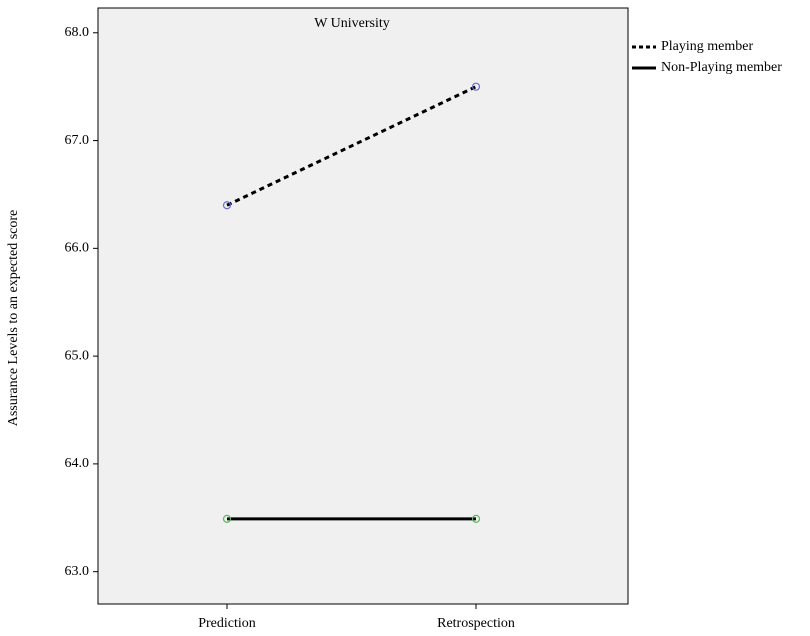  I want to click on chart-title: W University, so click(352, 23).